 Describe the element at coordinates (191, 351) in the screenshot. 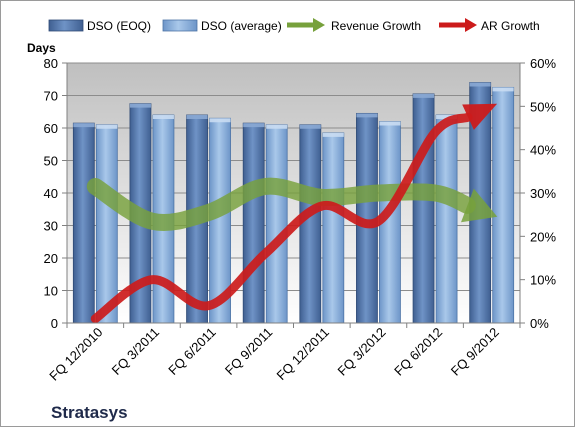

I see `x-tick-label: FQ 6/2011` at that location.